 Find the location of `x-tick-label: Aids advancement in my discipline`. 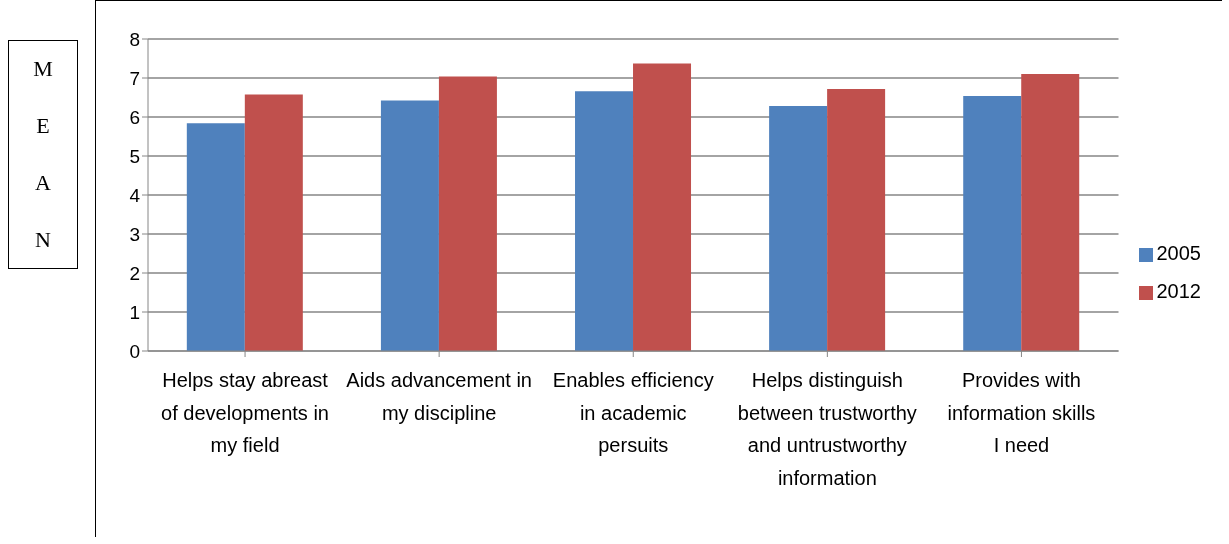

x-tick-label: Aids advancement in my discipline is located at coordinates (439, 396).